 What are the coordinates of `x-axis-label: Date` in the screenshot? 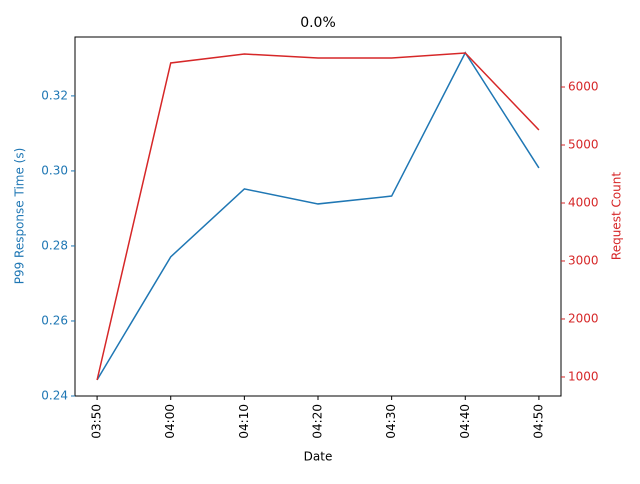 It's located at (318, 457).